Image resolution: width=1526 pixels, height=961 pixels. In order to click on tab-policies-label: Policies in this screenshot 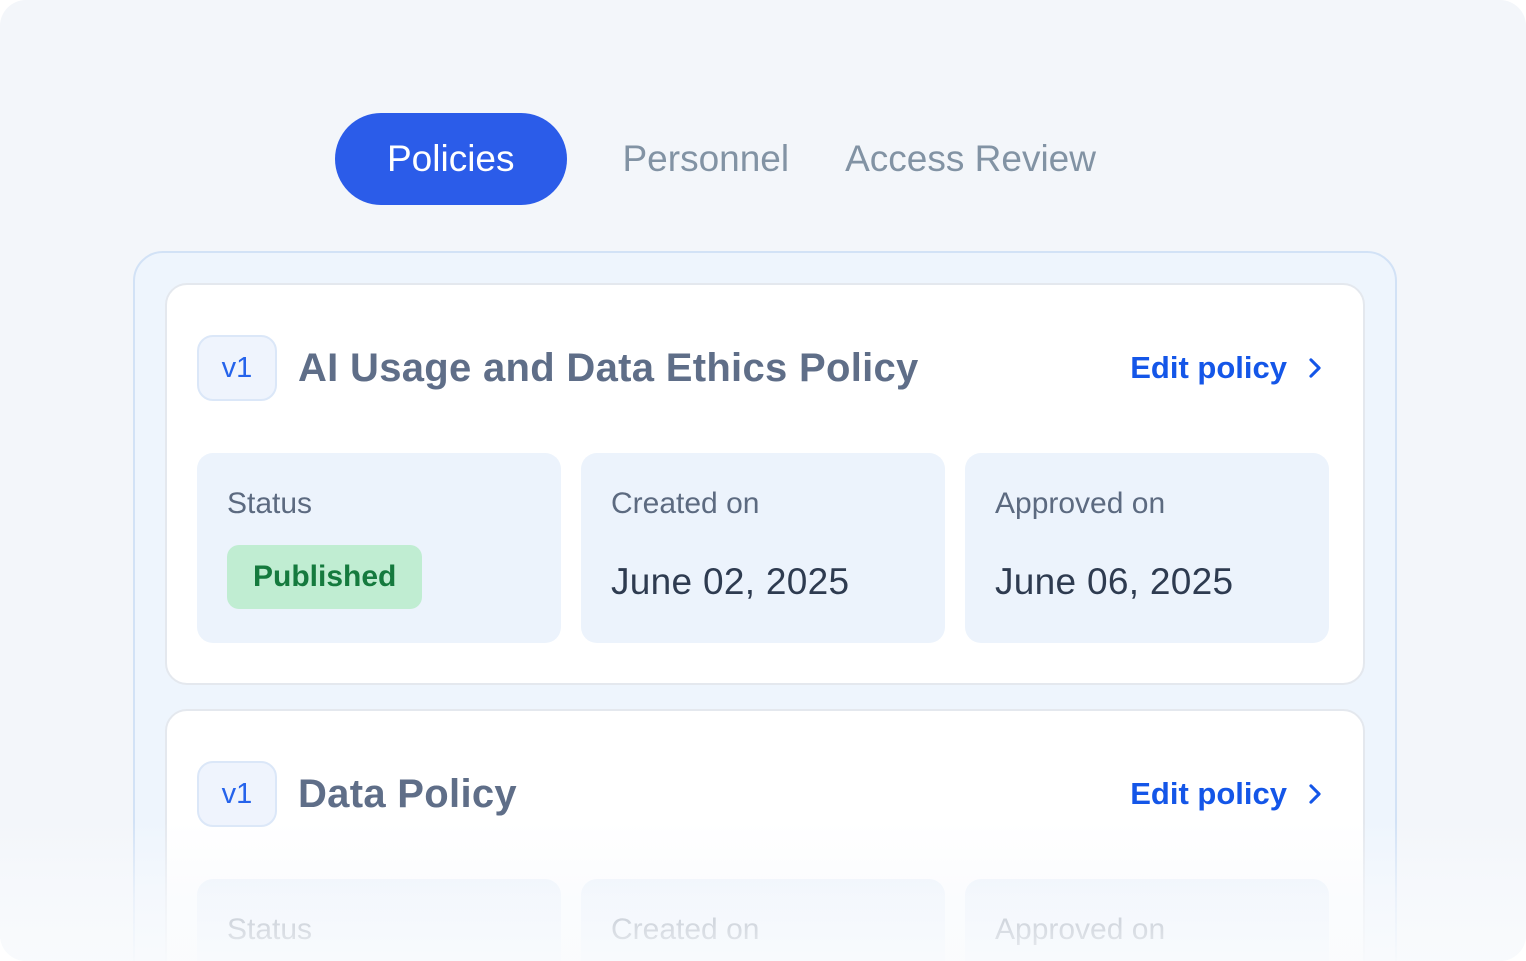, I will do `click(451, 158)`.